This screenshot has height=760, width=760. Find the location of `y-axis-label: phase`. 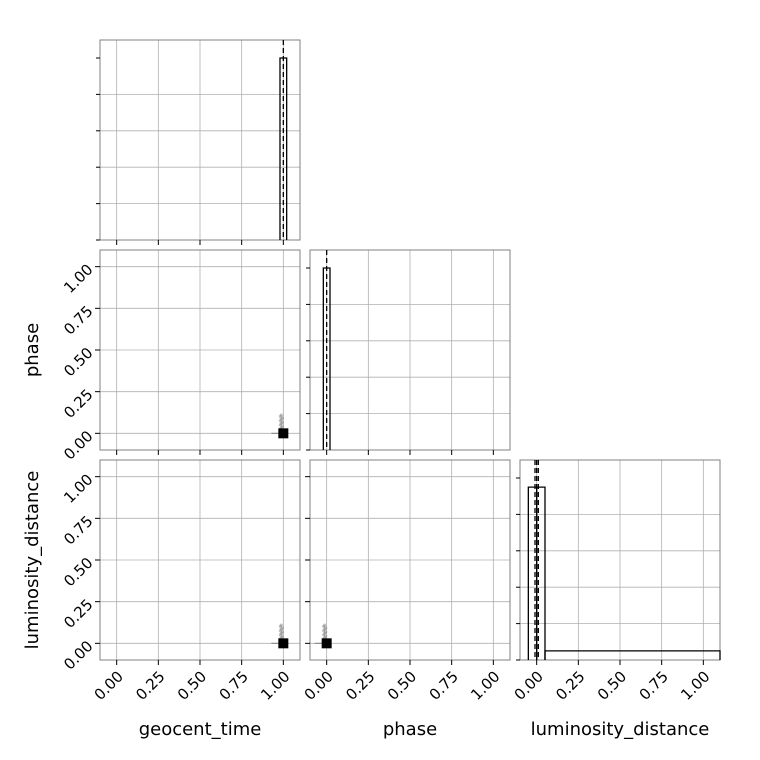

y-axis-label: phase is located at coordinates (32, 350).